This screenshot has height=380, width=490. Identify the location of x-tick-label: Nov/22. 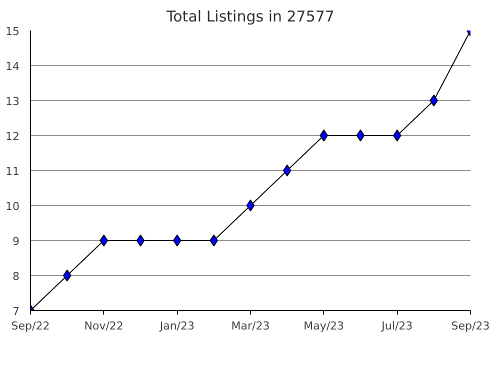
(104, 326).